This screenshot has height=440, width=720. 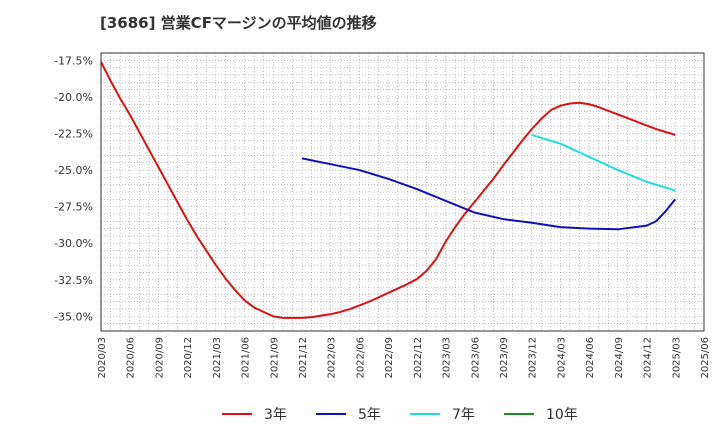 I want to click on x-tick-label: 2020/12, so click(x=188, y=358).